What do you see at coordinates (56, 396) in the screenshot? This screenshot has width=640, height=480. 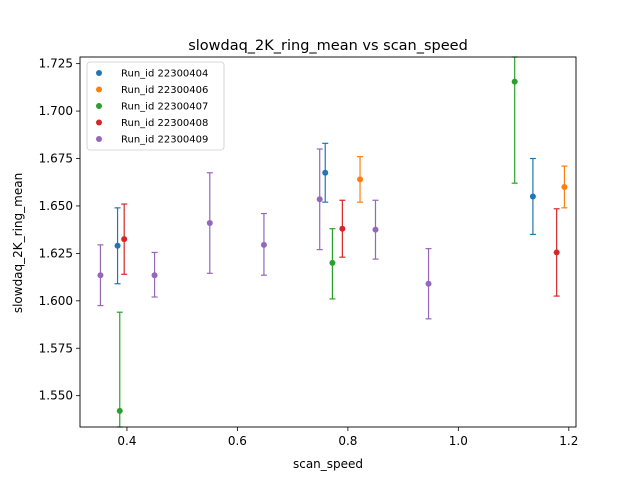 I see `y-tick-label: 1.550` at bounding box center [56, 396].